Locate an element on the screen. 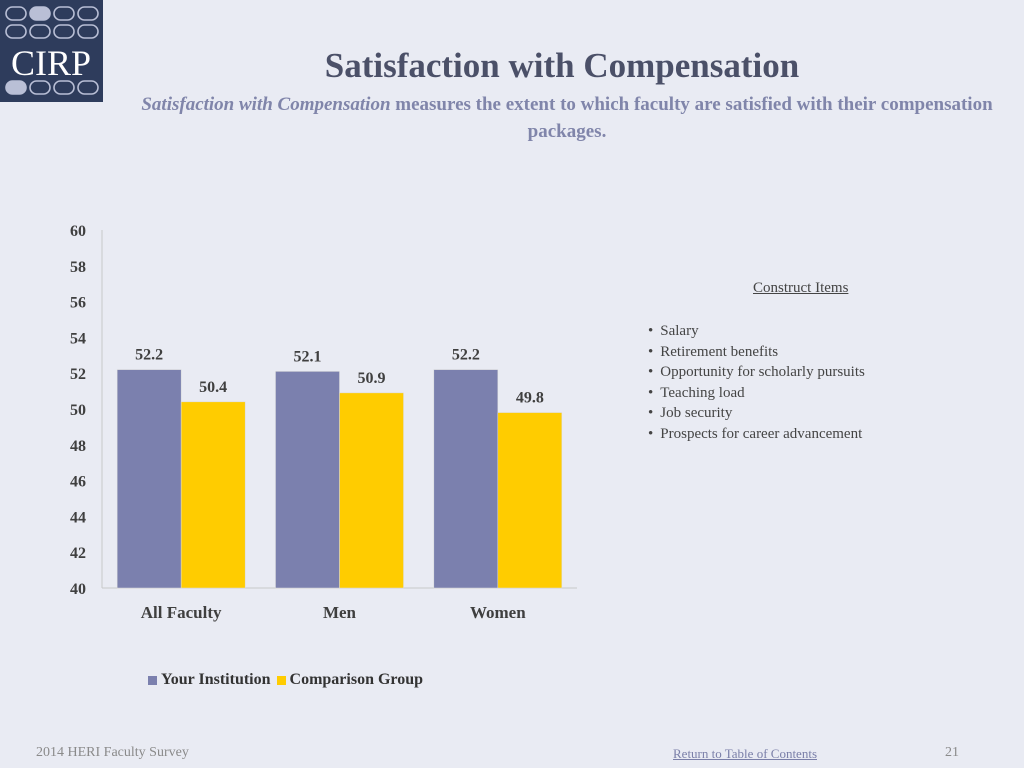  legend-item-comparison-group: Comparison Group is located at coordinates (350, 680).